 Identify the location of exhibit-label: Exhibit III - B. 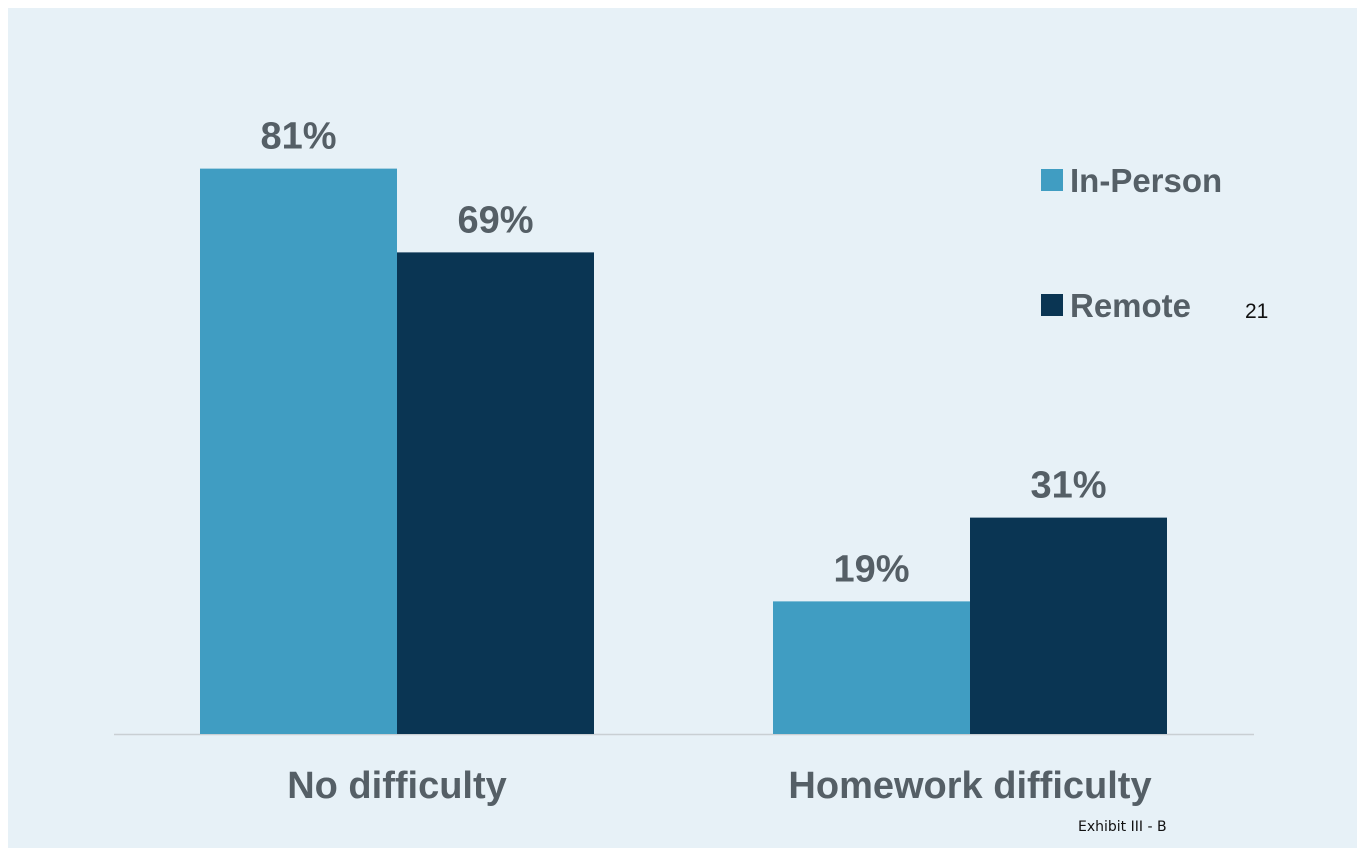
(1122, 827).